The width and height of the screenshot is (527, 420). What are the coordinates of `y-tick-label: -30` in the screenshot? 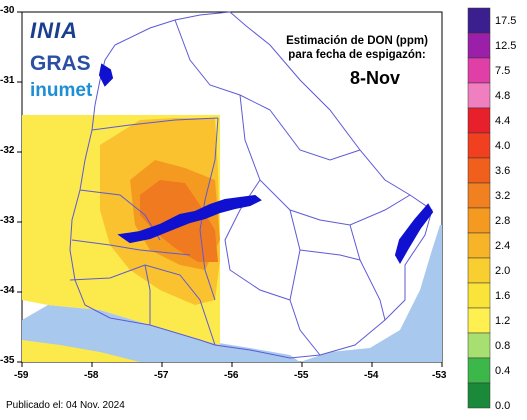 It's located at (7, 10).